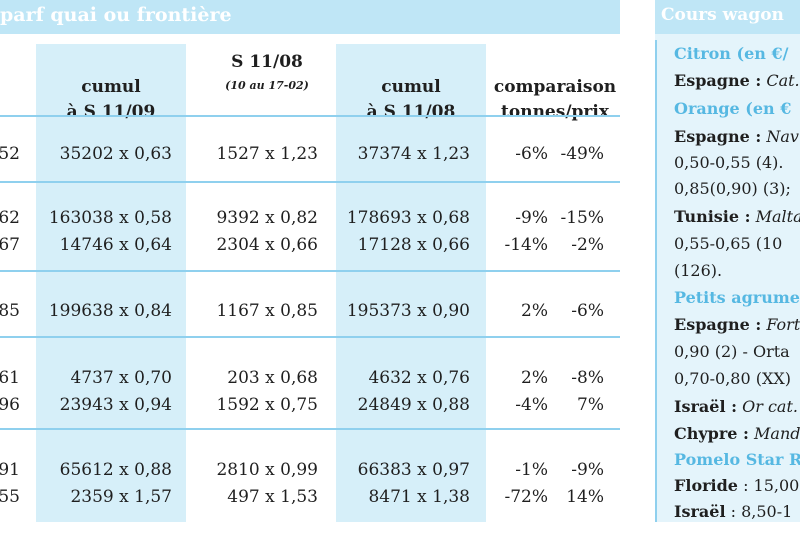 The width and height of the screenshot is (800, 550). Describe the element at coordinates (267, 71) in the screenshot. I see `column-header-week-2008: S 11/08 (10 au 17-02)` at that location.